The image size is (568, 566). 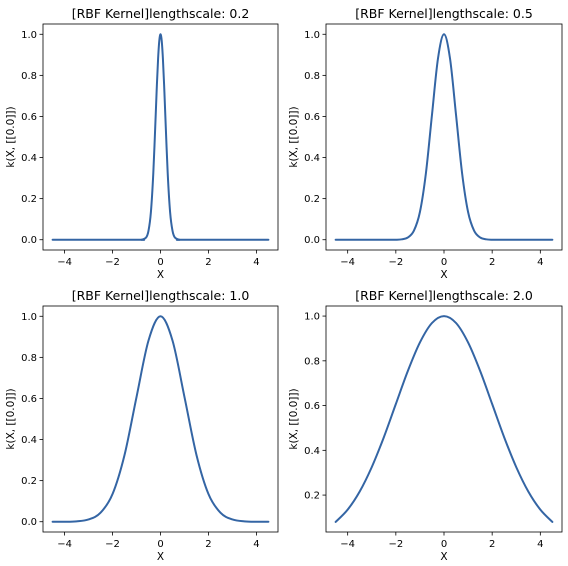 What do you see at coordinates (444, 13) in the screenshot?
I see `subplot-title: [RBF Kernel]lengthscale: 0.5` at bounding box center [444, 13].